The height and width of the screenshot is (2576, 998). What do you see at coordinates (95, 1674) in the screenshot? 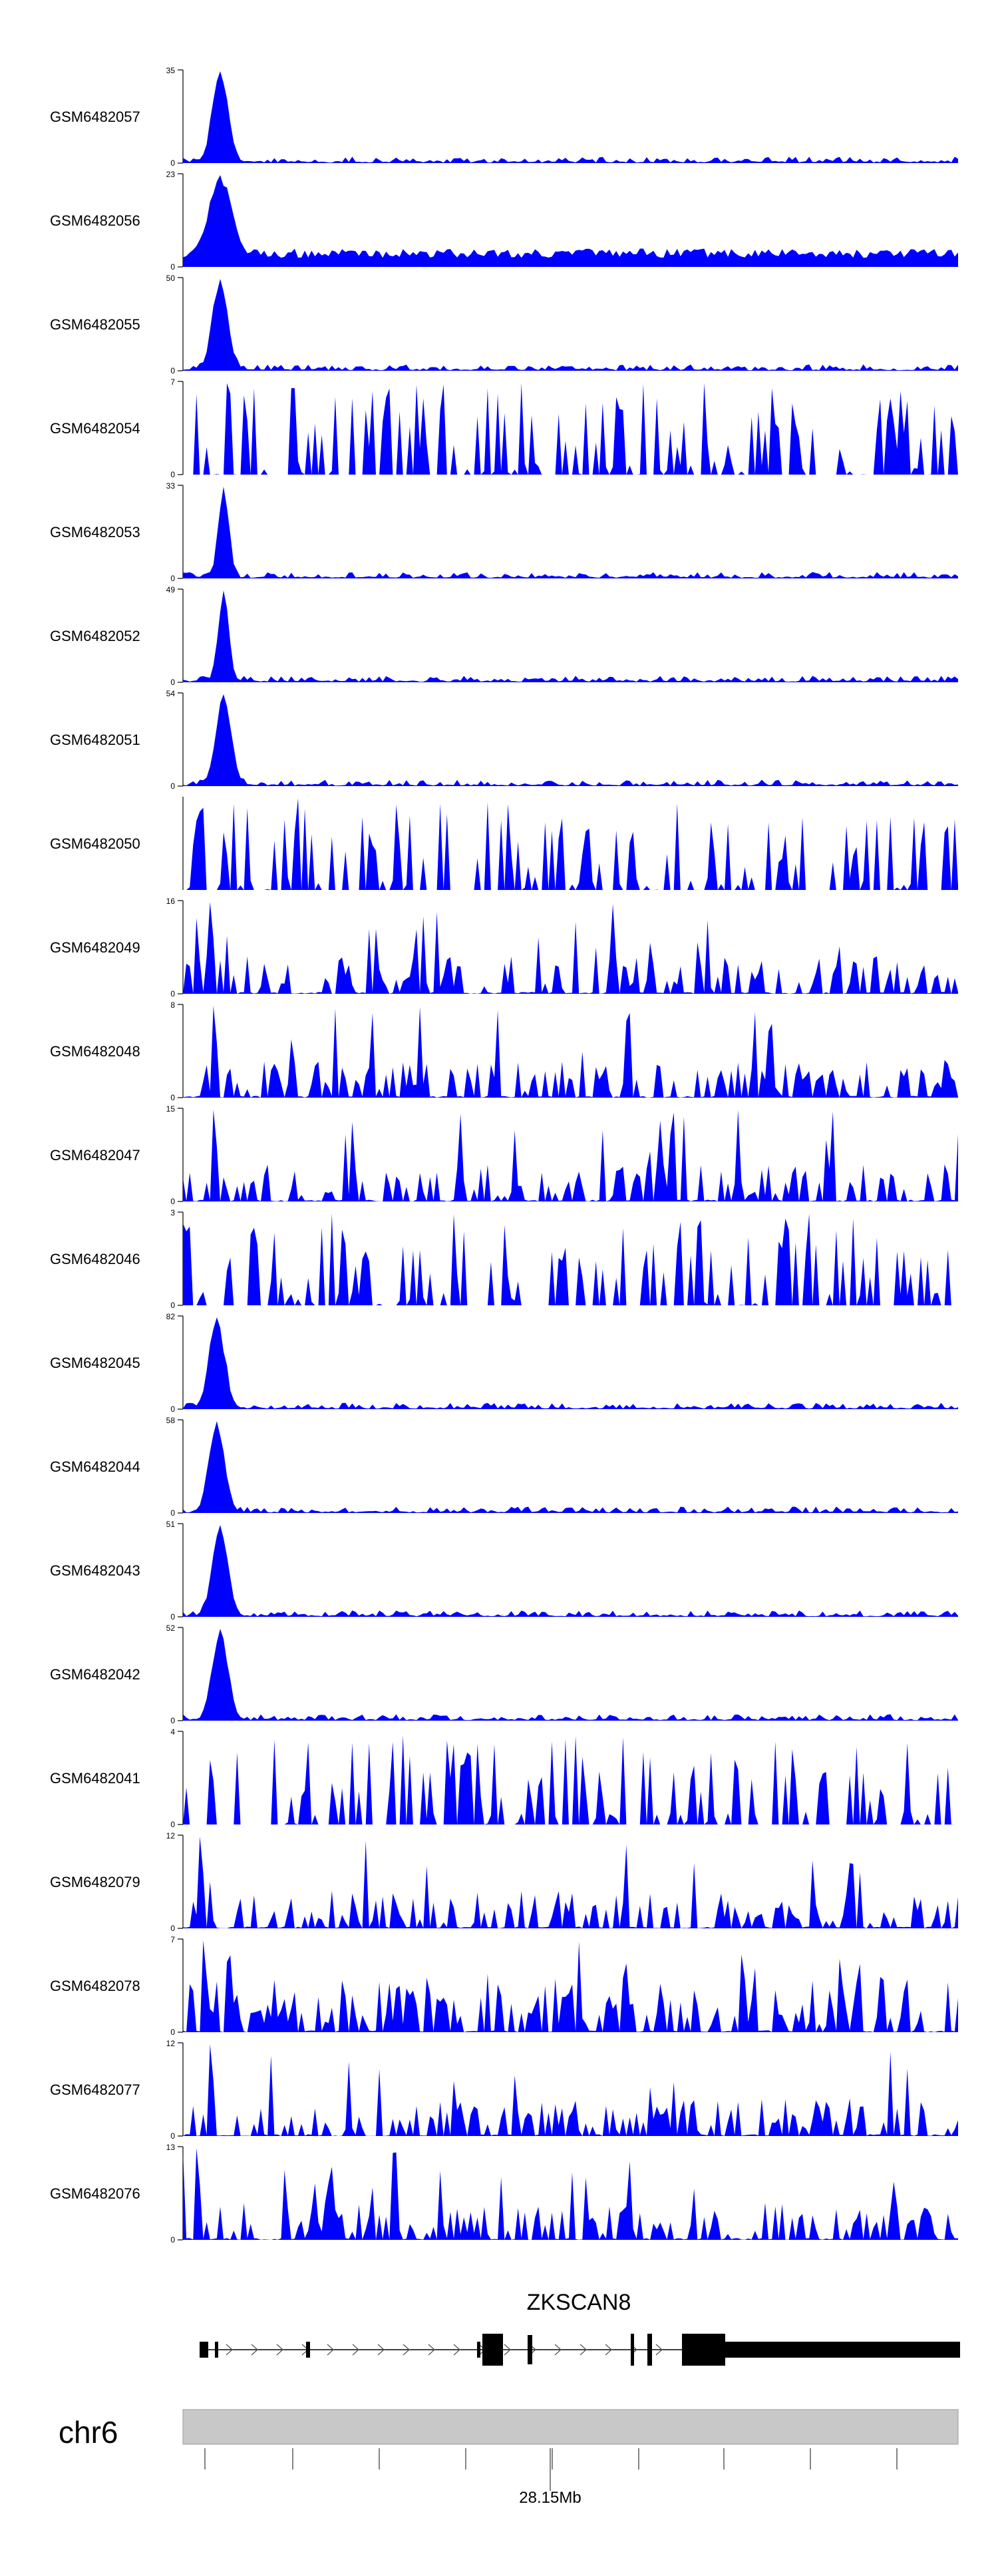
I see `track-name-label: GSM6482042` at bounding box center [95, 1674].